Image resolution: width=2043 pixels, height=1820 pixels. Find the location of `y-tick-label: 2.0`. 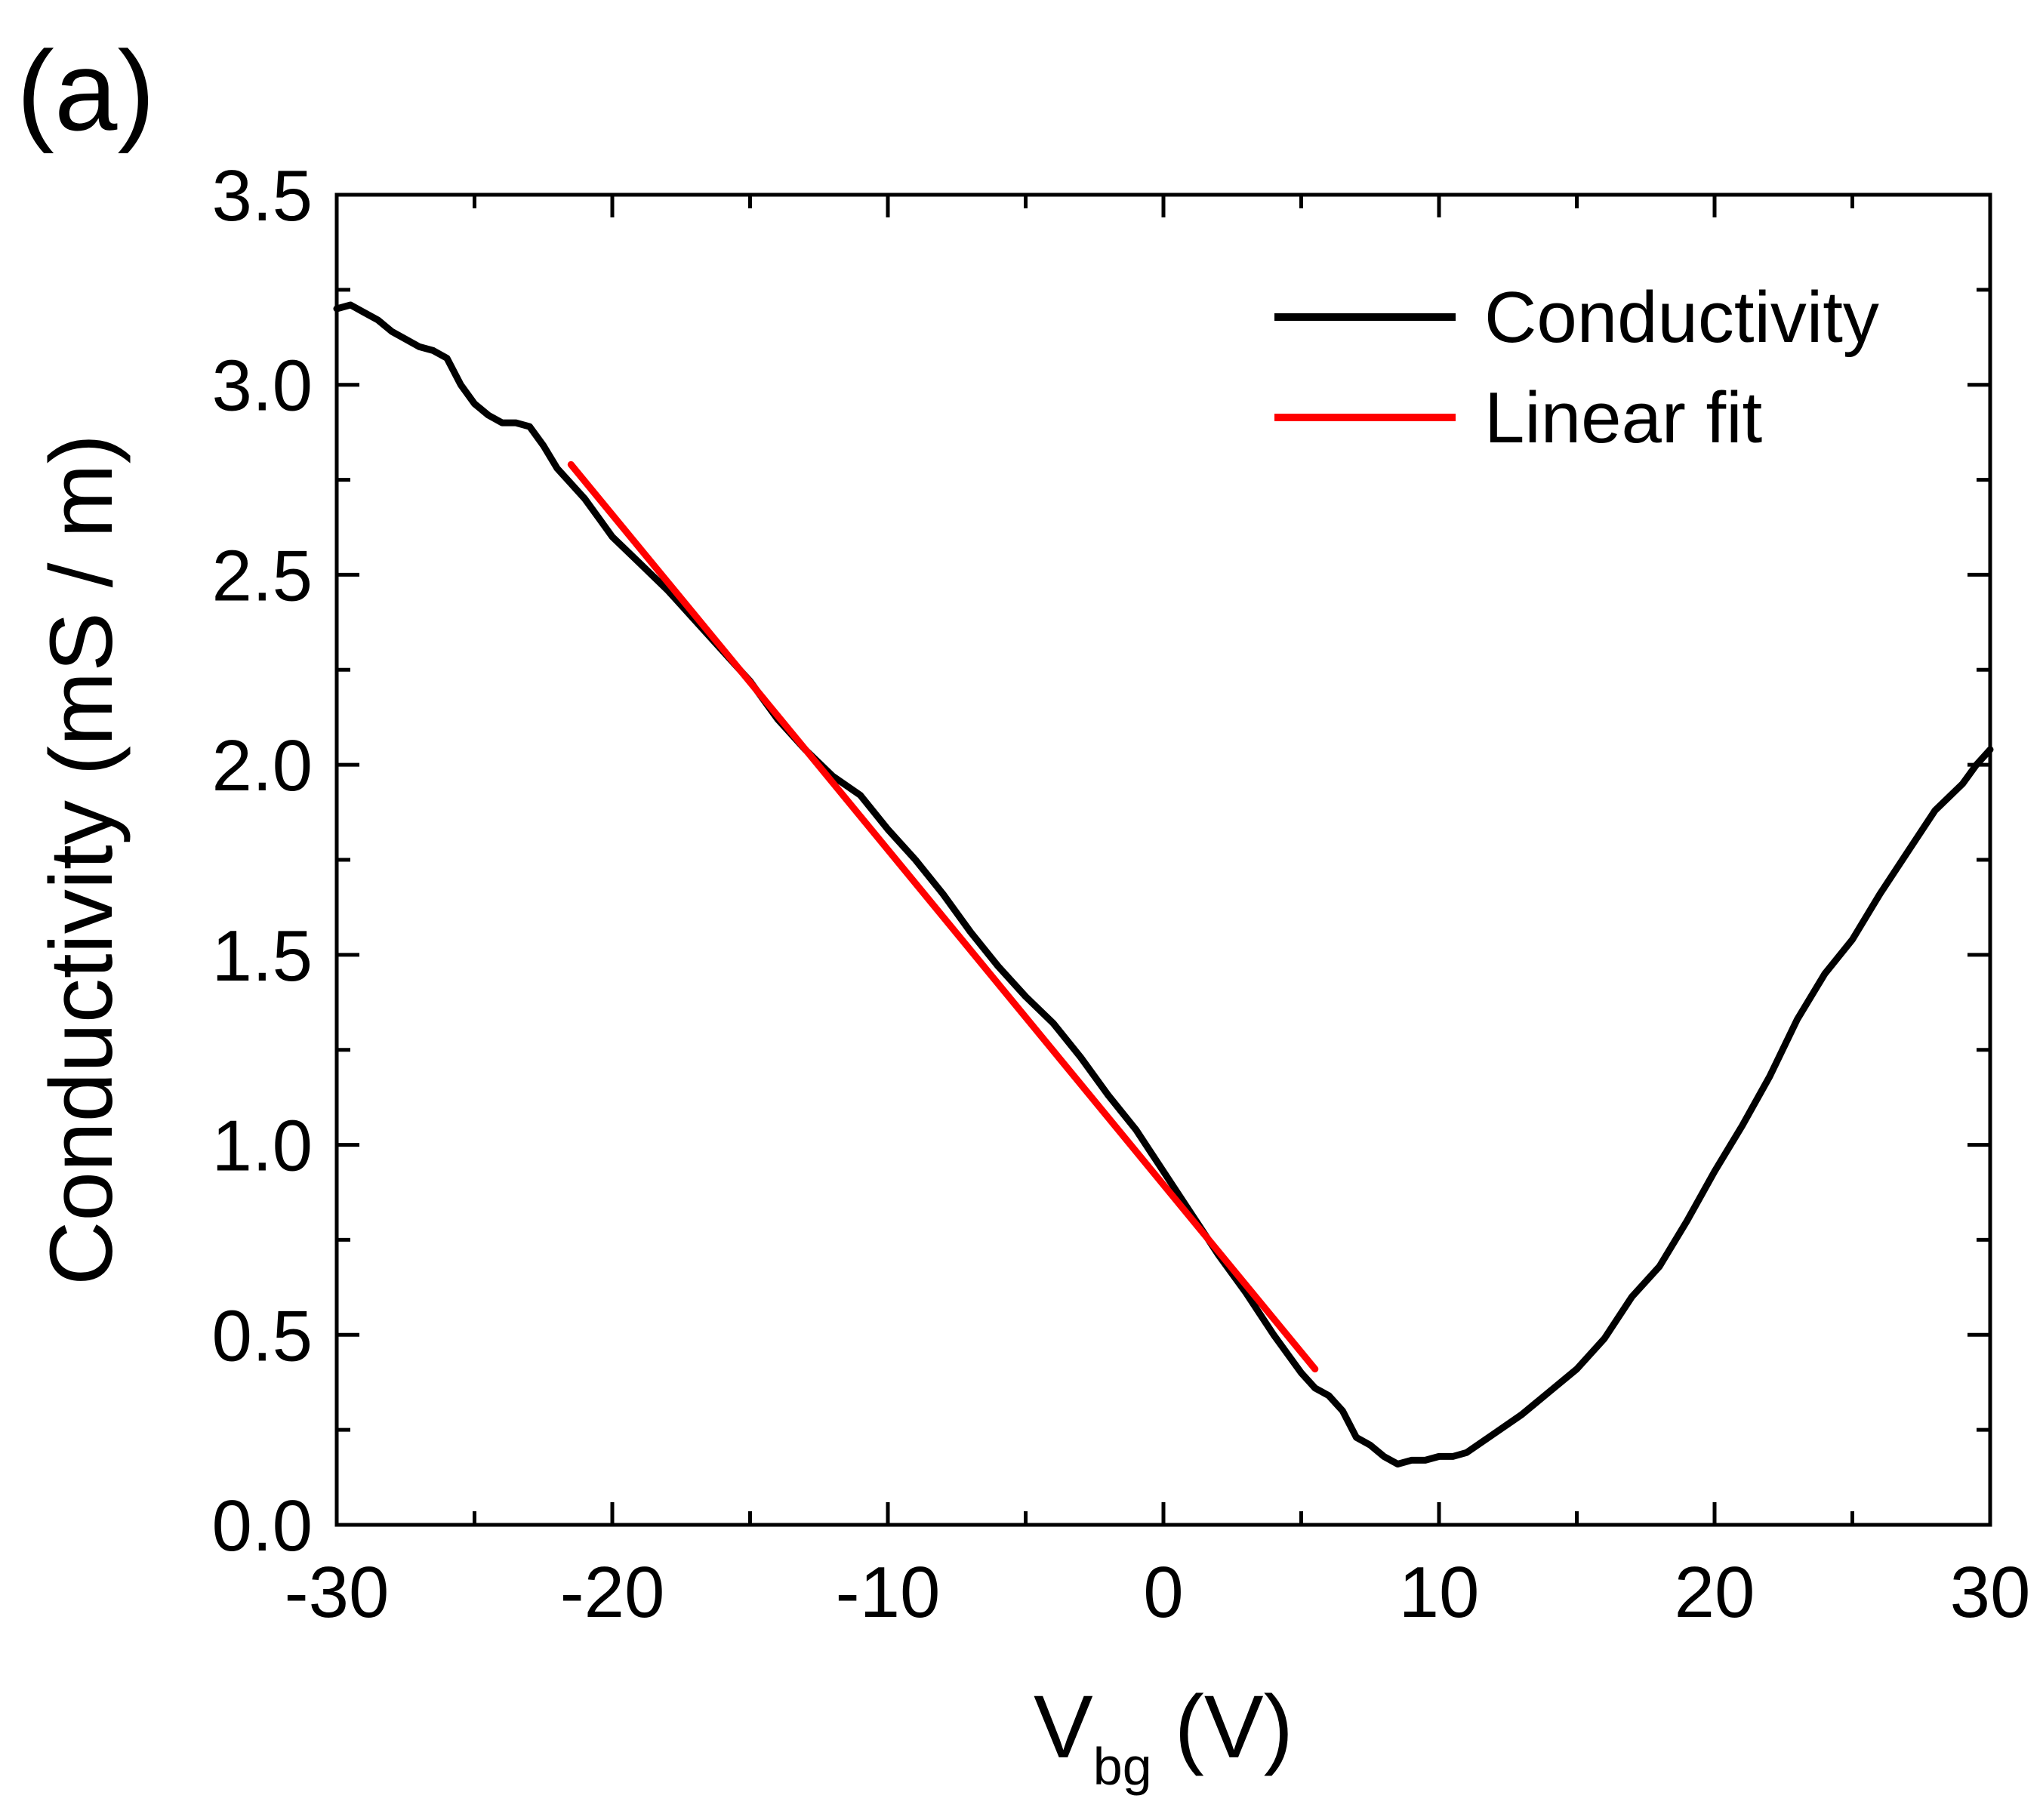

y-tick-label: 2.0 is located at coordinates (262, 765).